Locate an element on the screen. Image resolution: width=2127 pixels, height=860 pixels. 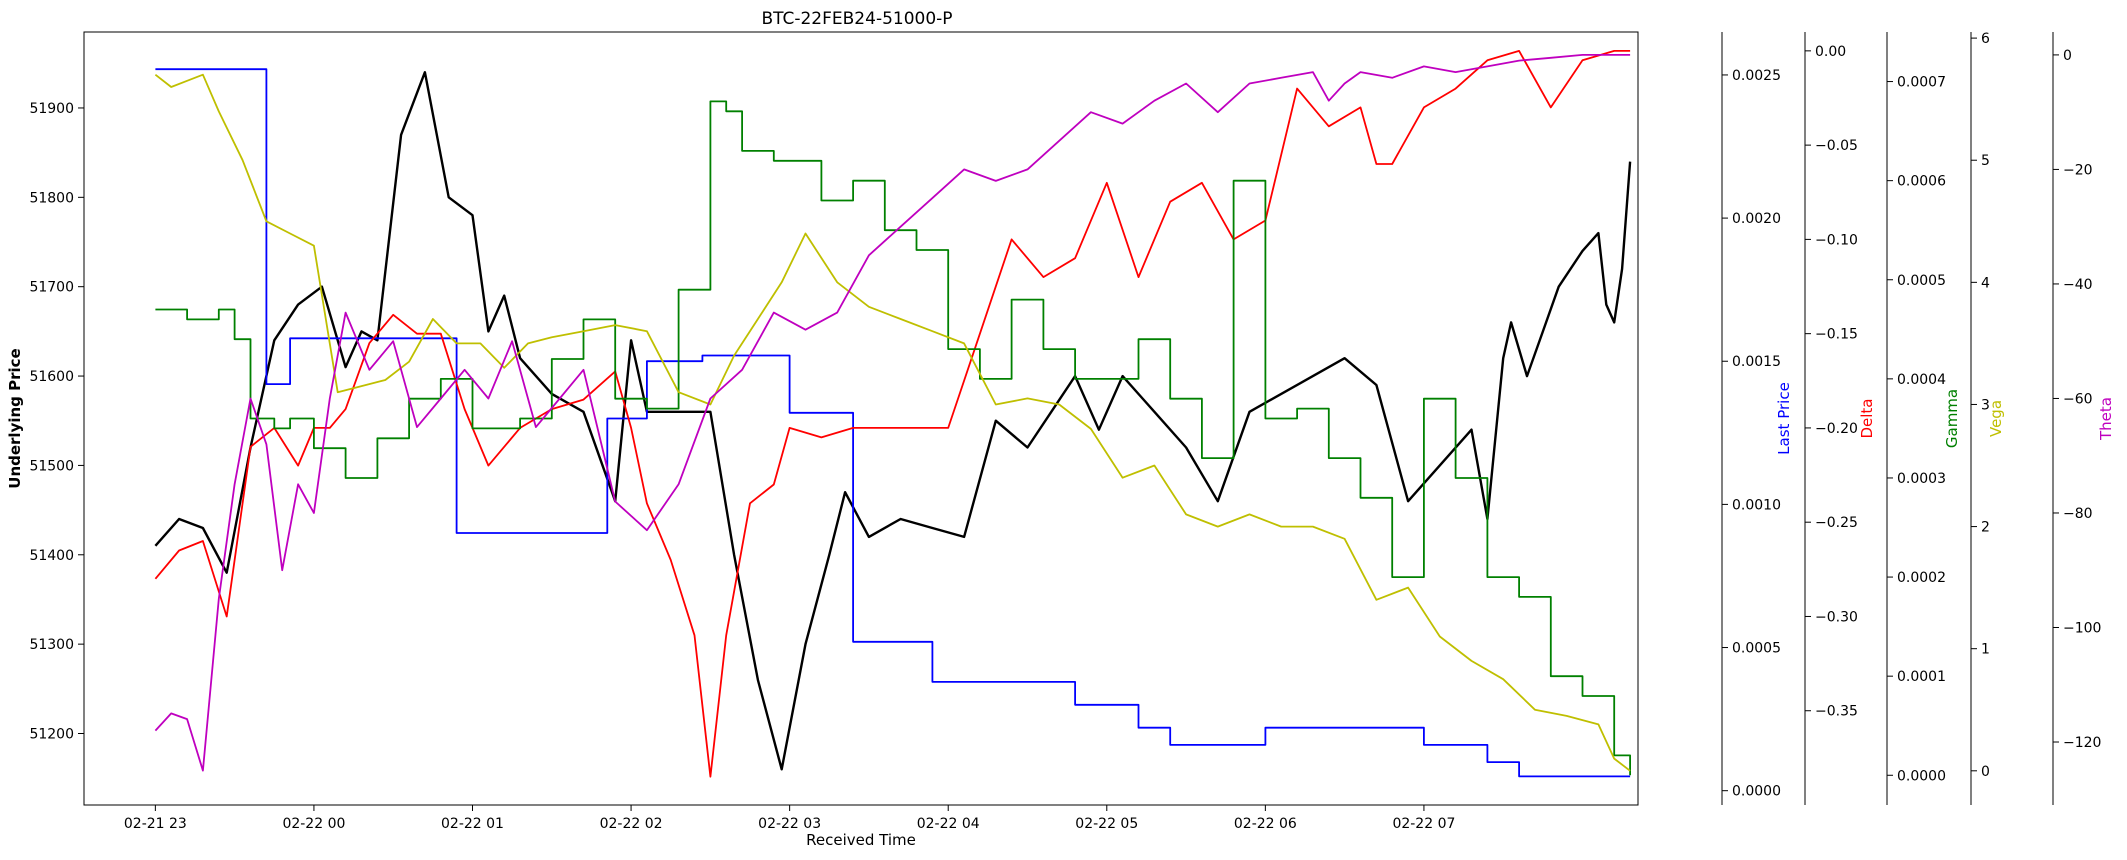
y-axis-title-last_price: Last Price is located at coordinates (1784, 418).